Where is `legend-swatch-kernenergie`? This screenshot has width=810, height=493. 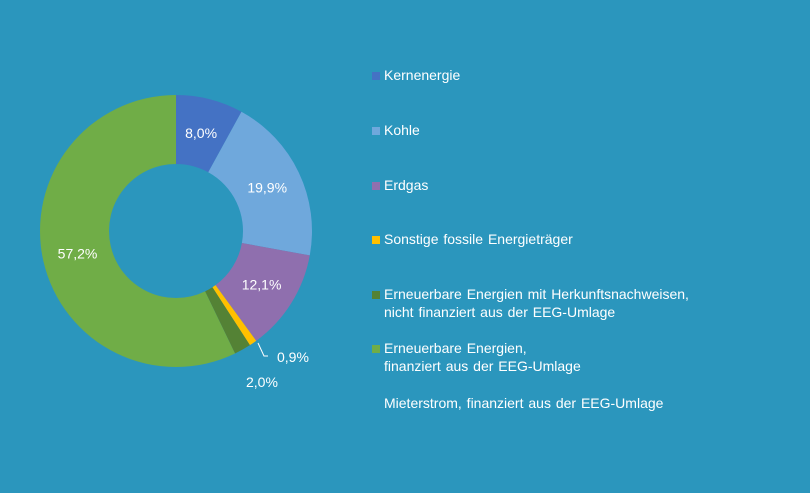 legend-swatch-kernenergie is located at coordinates (376, 76).